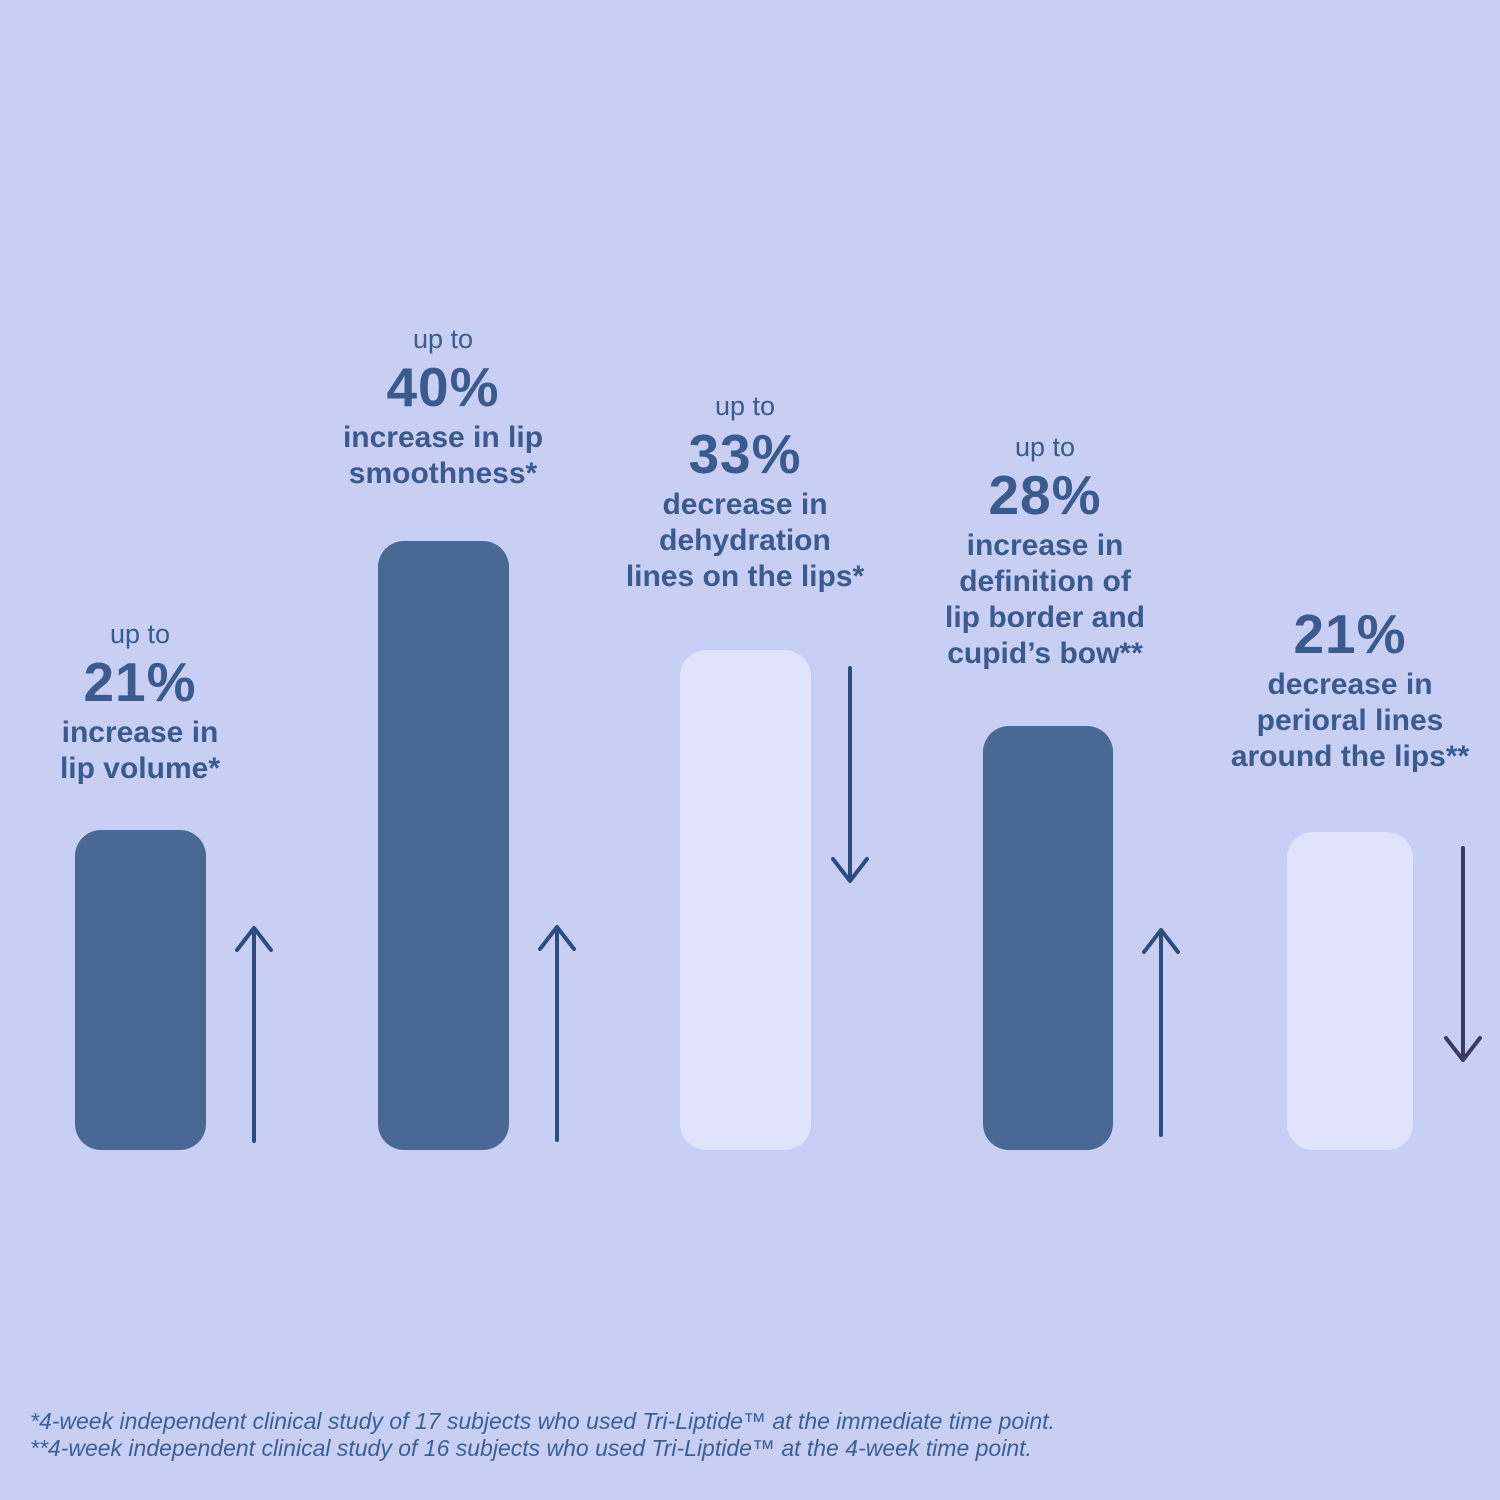 This screenshot has width=1500, height=1500. I want to click on stat-percentage: 28%, so click(1045, 495).